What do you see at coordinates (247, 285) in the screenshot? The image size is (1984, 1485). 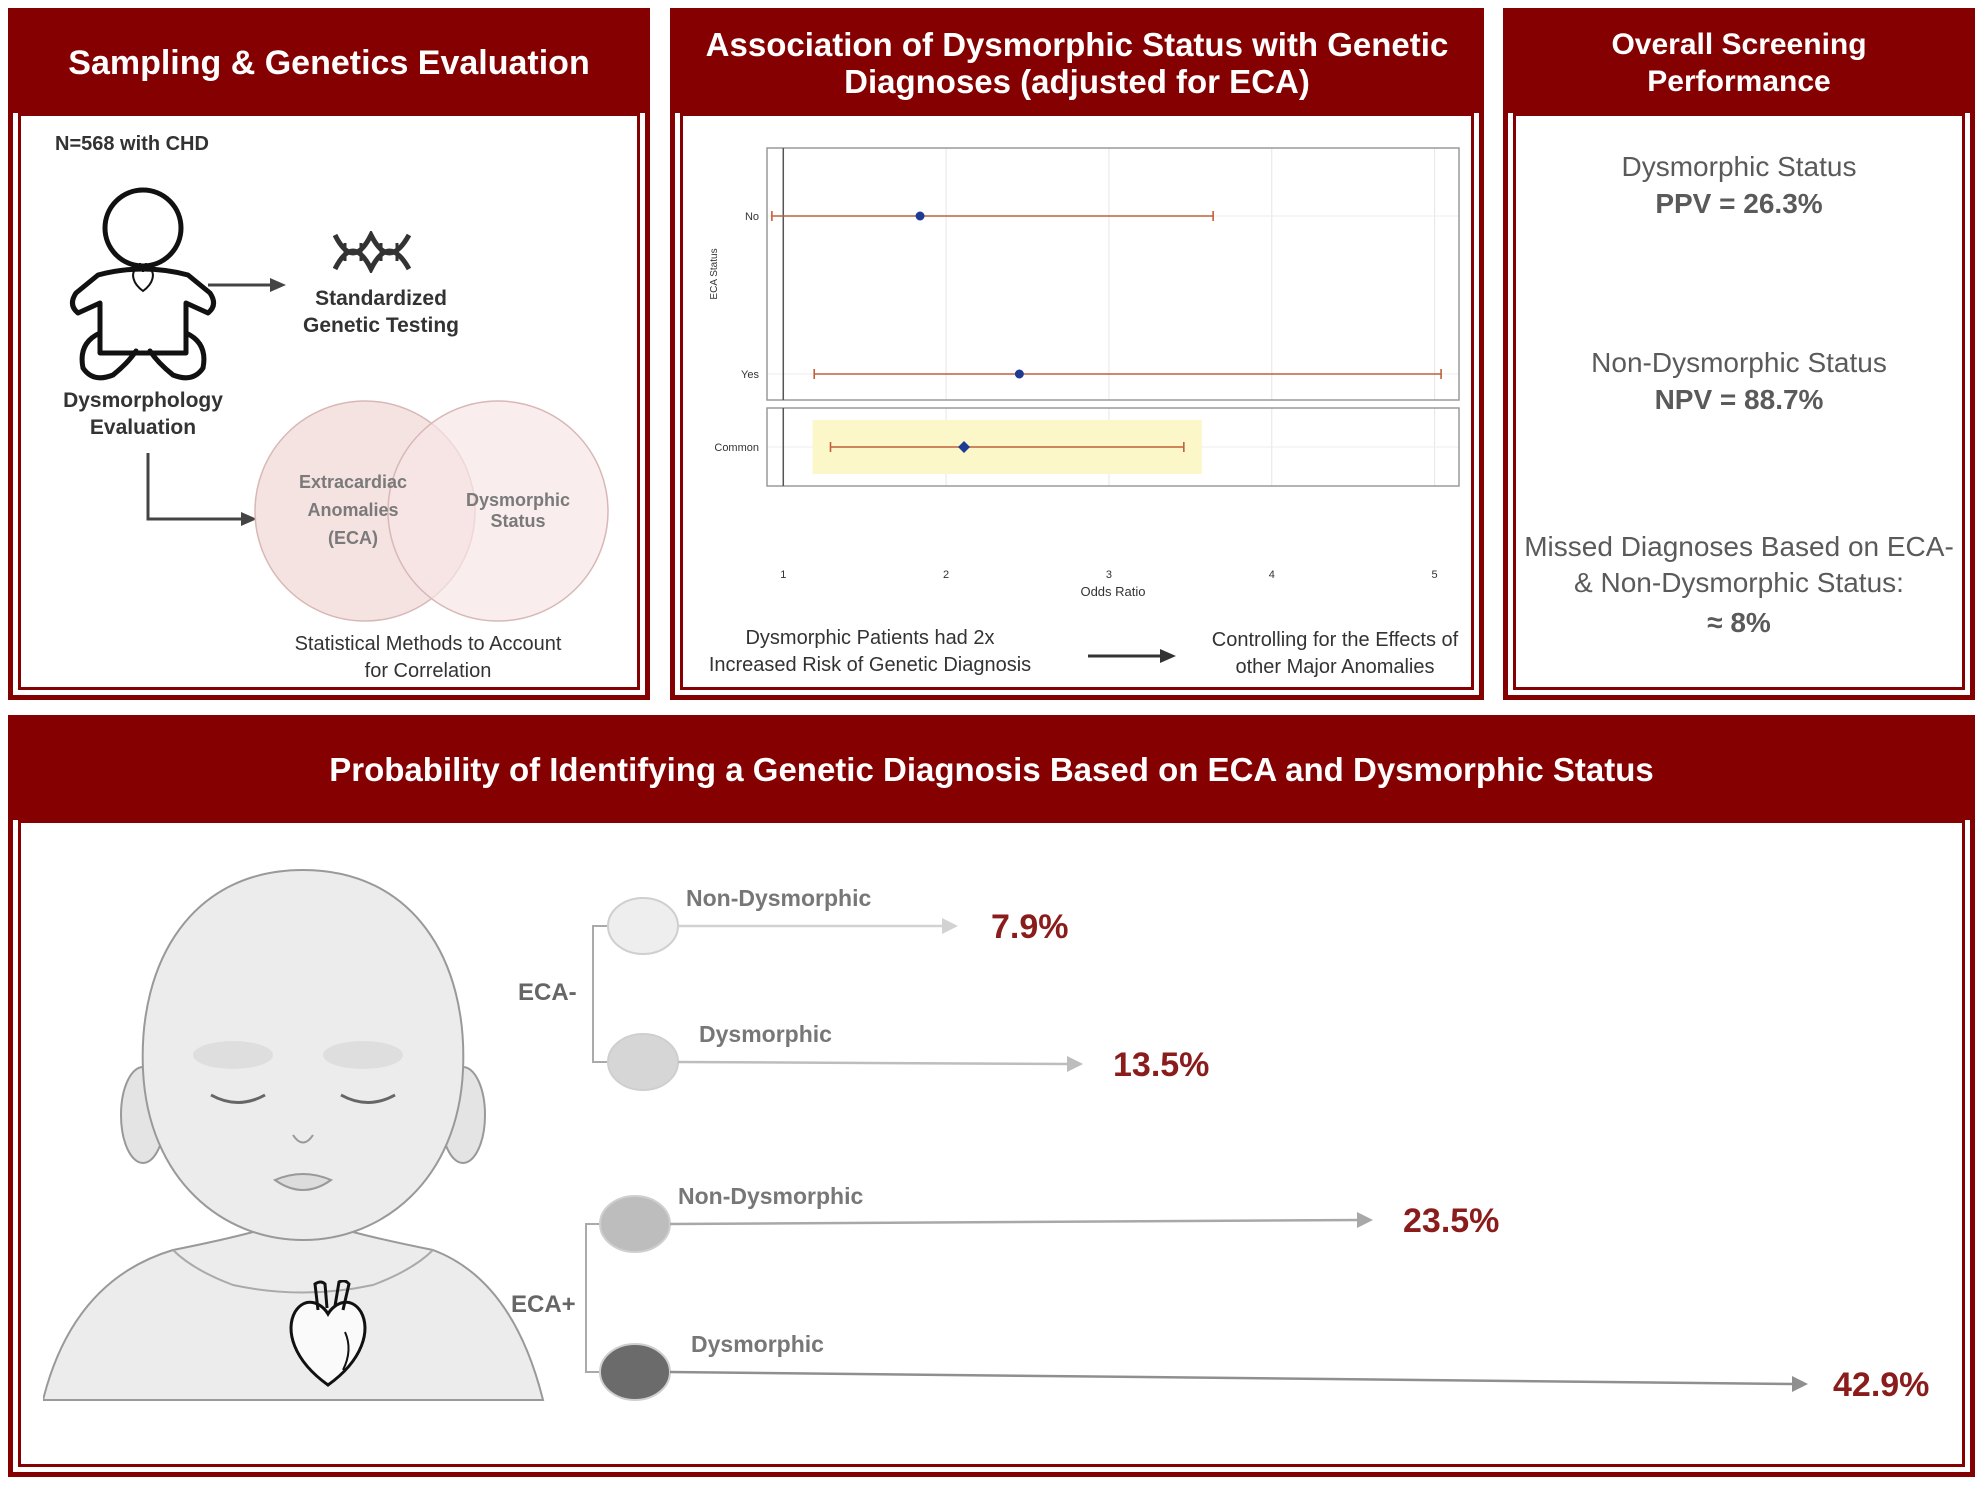 I see `testing-arrow` at bounding box center [247, 285].